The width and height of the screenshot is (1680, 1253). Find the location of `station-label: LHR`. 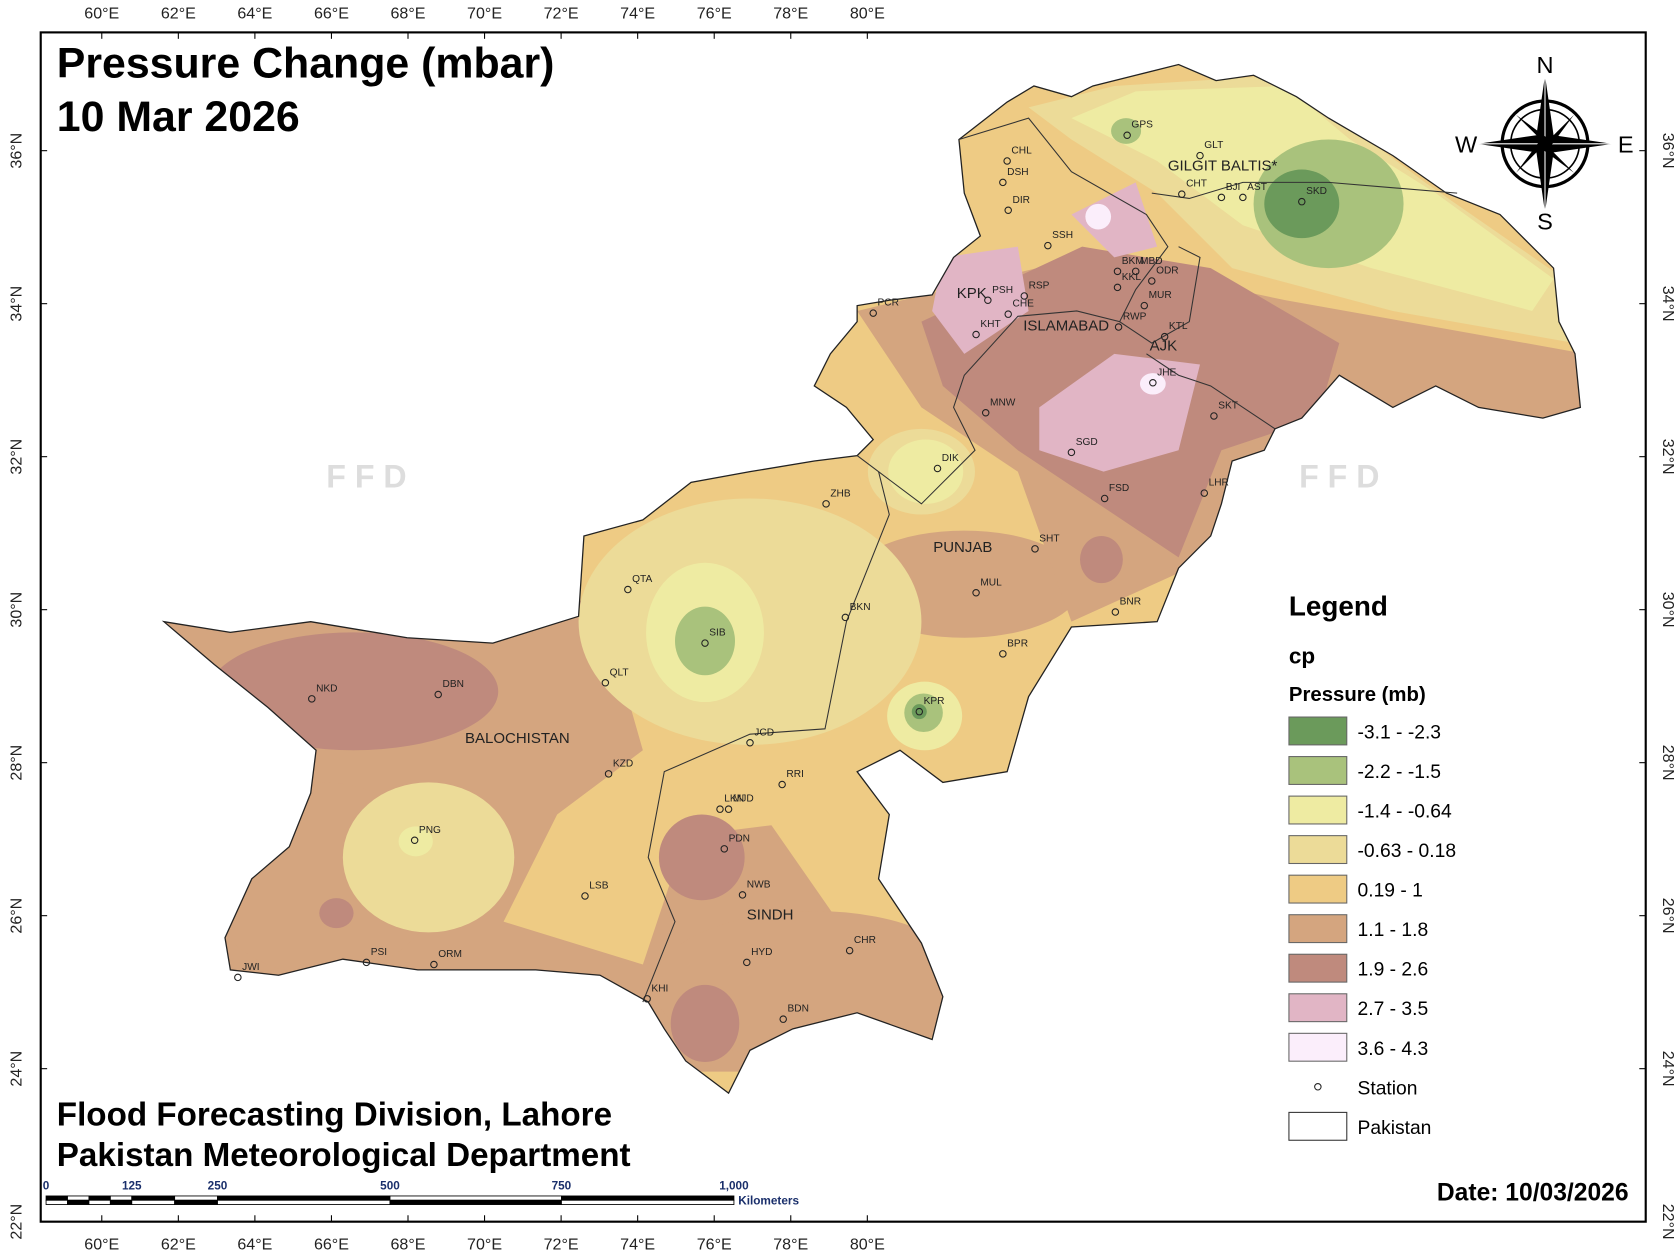

station-label: LHR is located at coordinates (1219, 483).